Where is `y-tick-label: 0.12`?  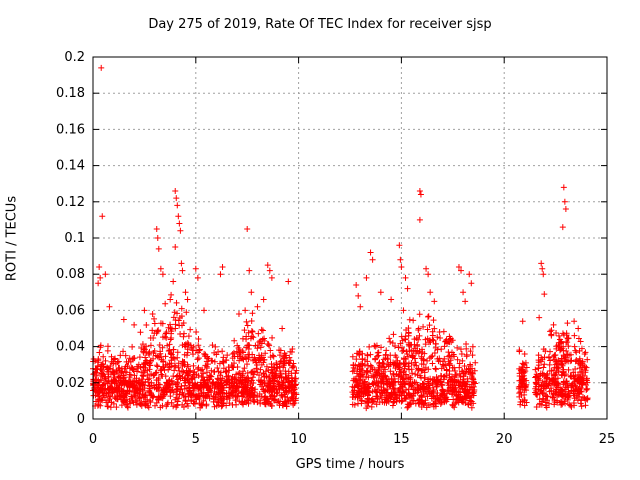 y-tick-label: 0.12 is located at coordinates (70, 202).